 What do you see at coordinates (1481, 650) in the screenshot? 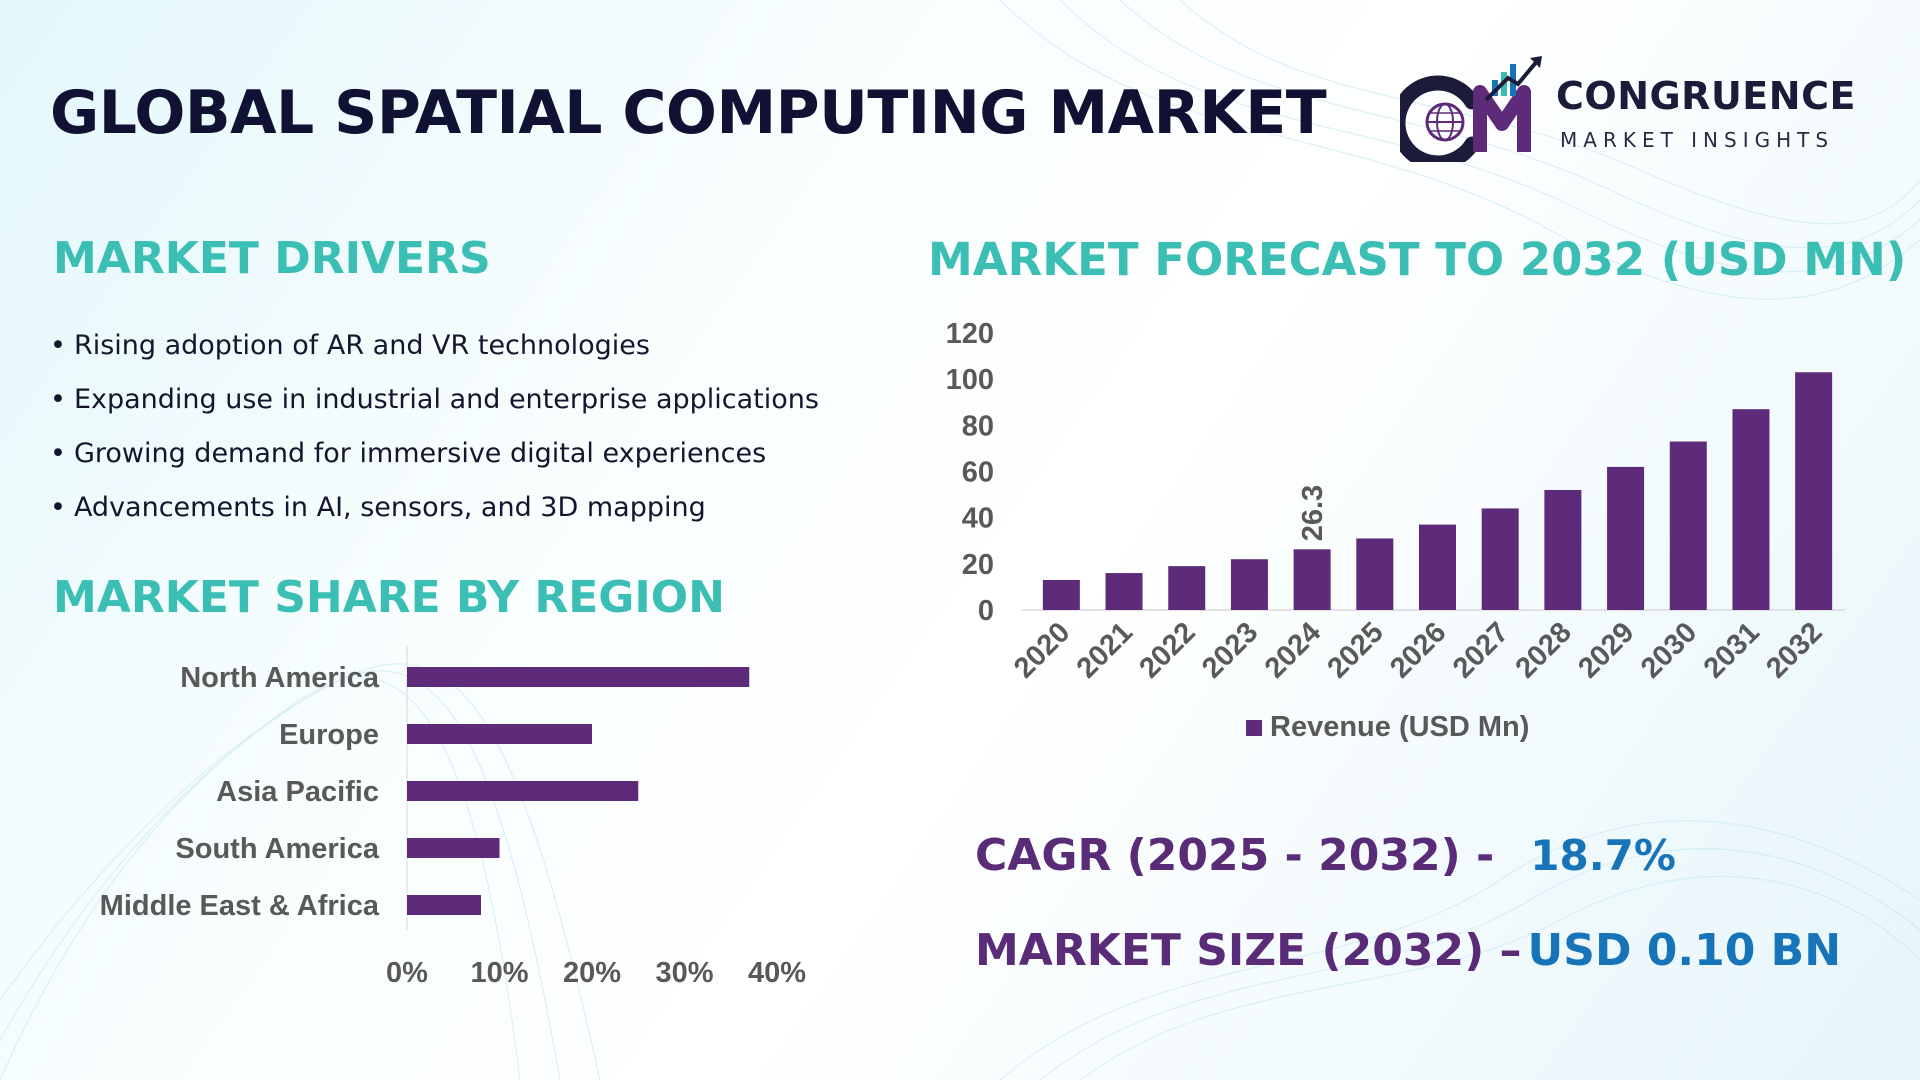
I see `forecast-x-tick: 2027` at bounding box center [1481, 650].